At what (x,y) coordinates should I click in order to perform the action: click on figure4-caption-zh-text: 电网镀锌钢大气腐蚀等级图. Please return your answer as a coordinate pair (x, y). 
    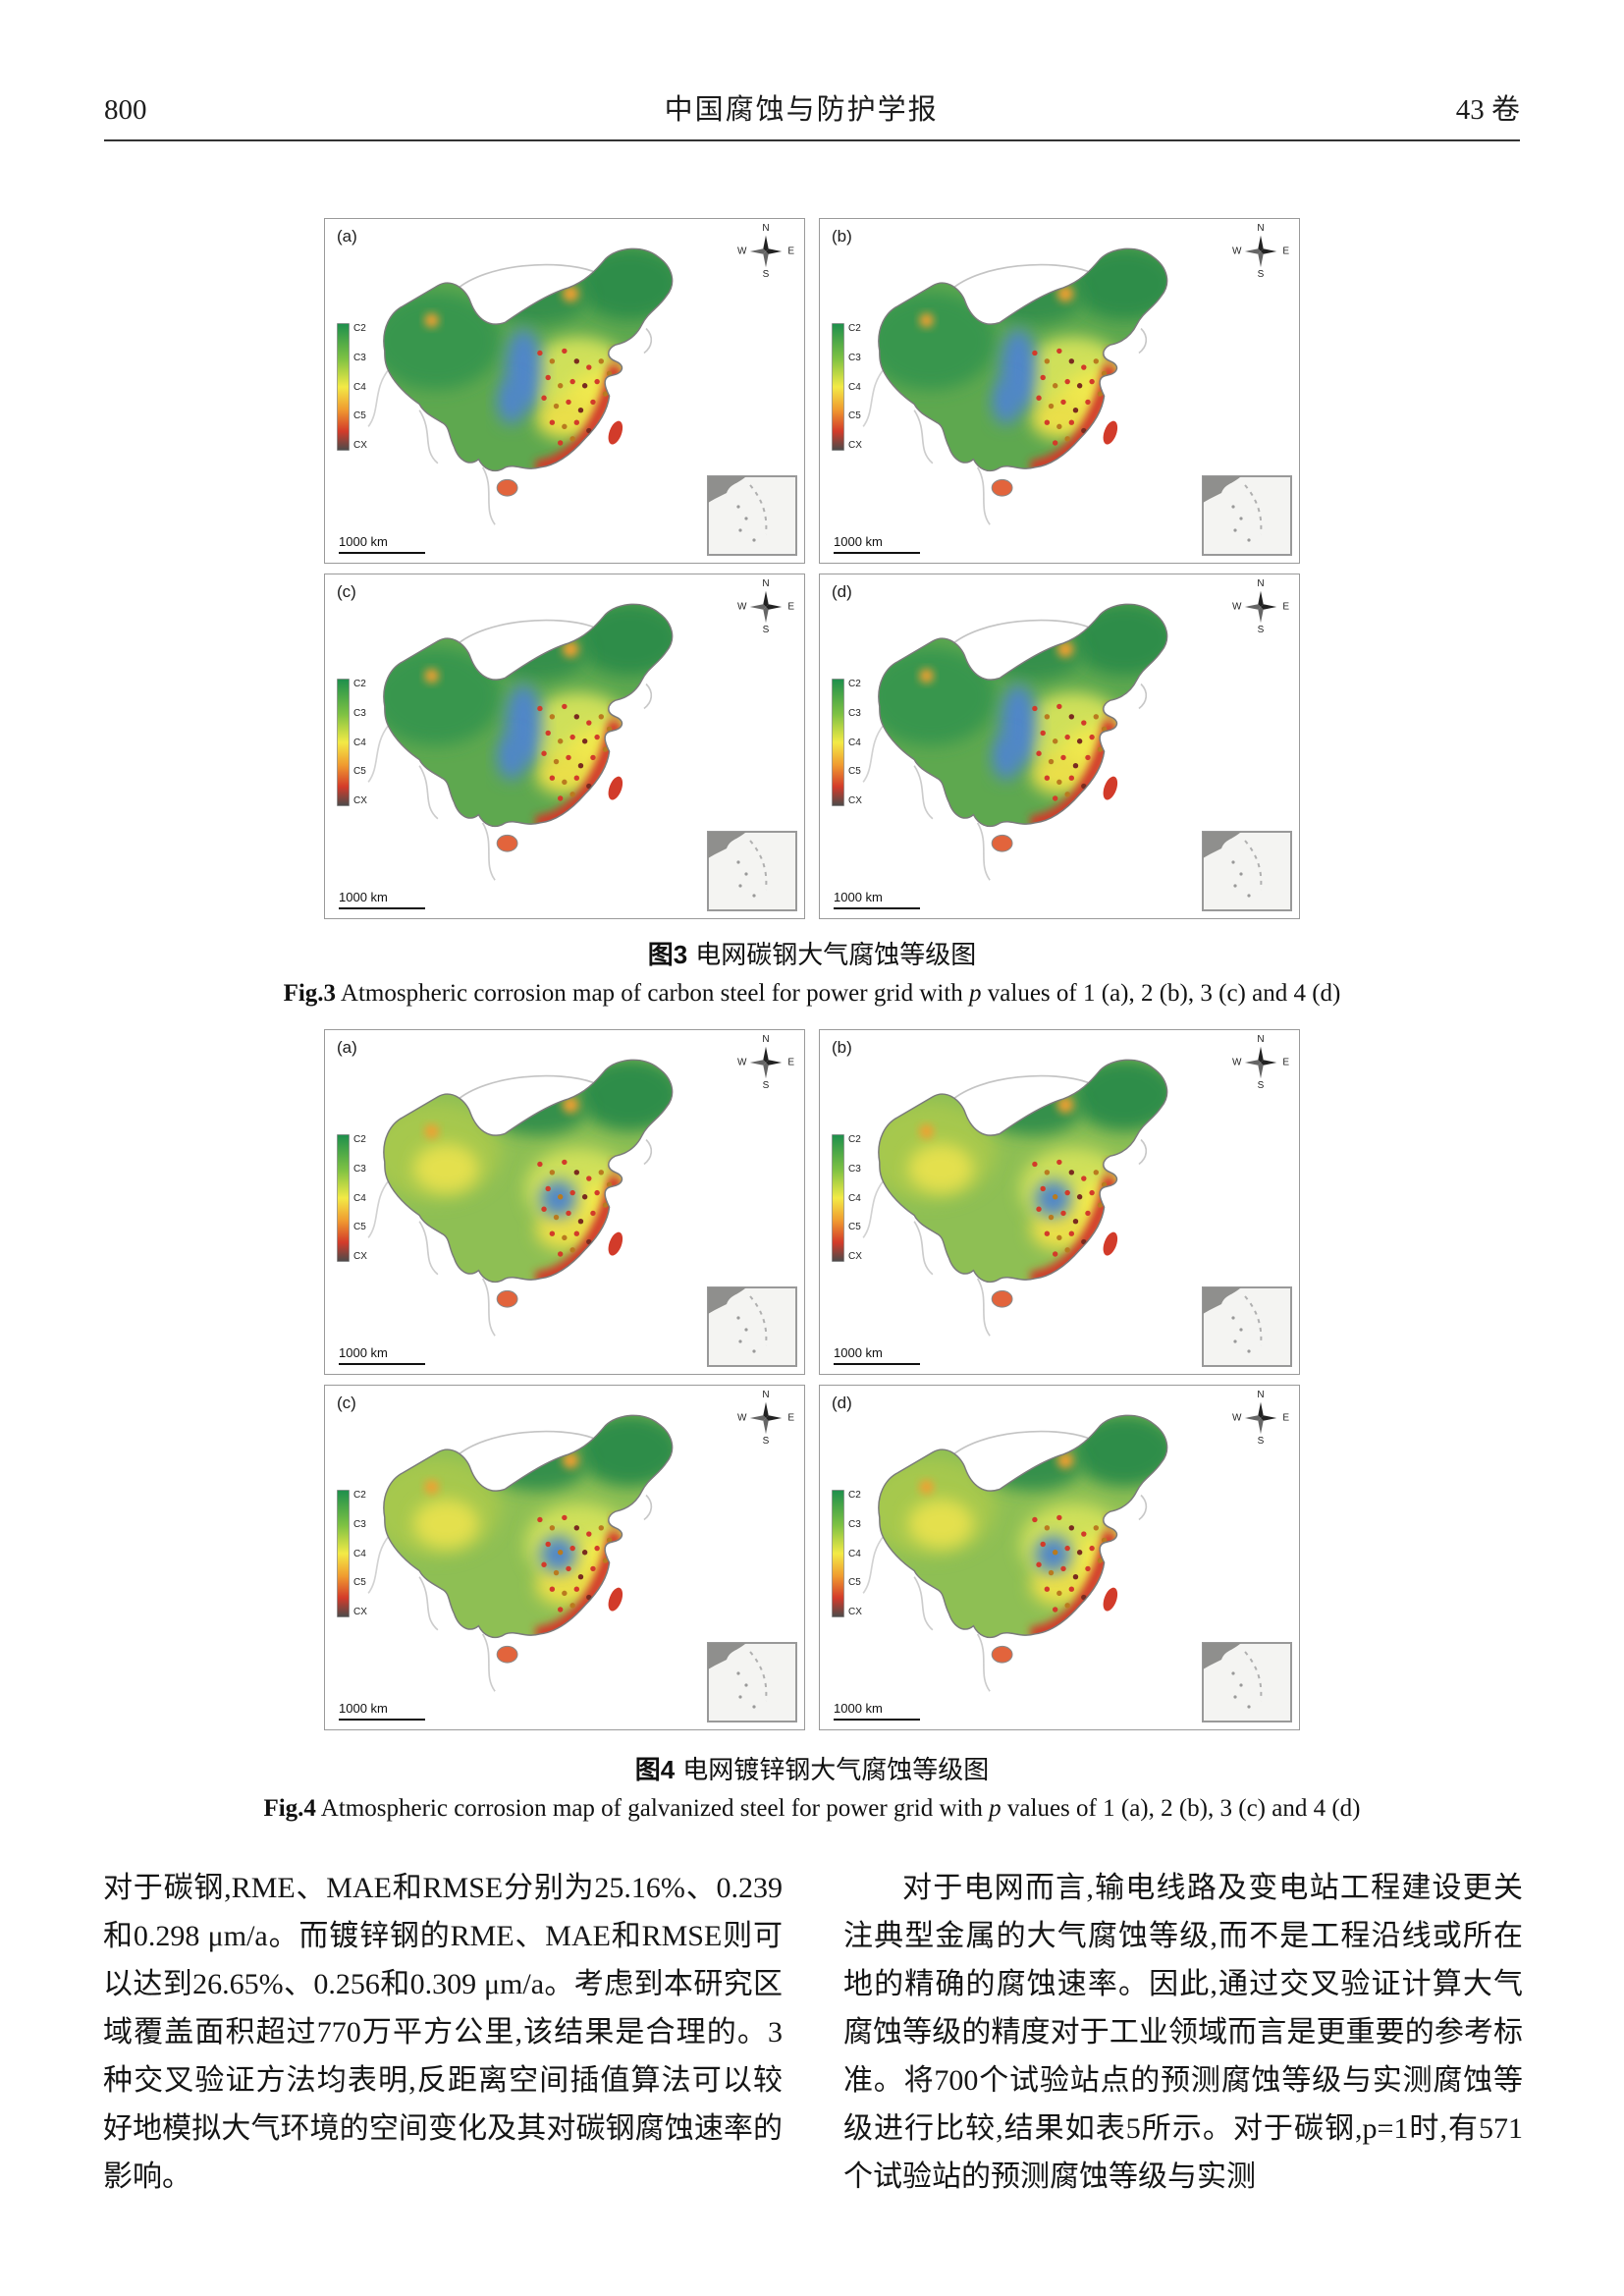
    Looking at the image, I should click on (836, 1769).